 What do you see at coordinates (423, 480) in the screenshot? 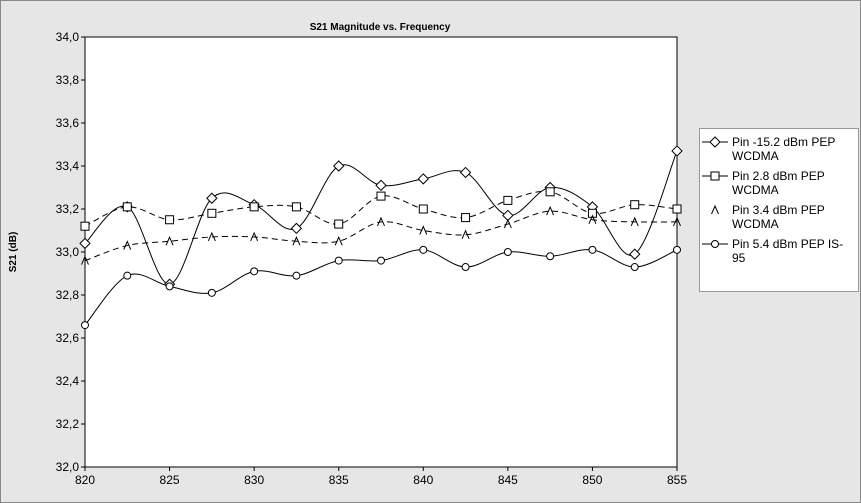
I see `x-tick-label: 840` at bounding box center [423, 480].